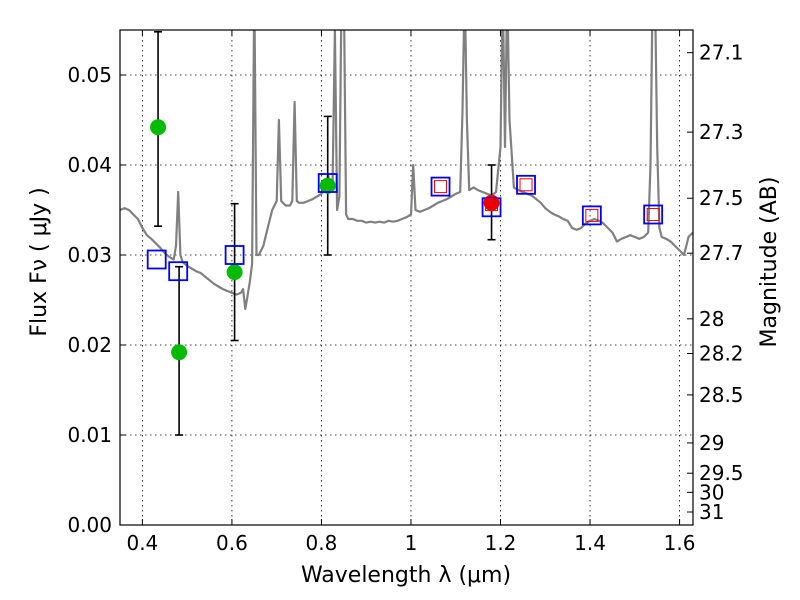 The image size is (800, 600). I want to click on y2-tick-label: 31, so click(711, 512).